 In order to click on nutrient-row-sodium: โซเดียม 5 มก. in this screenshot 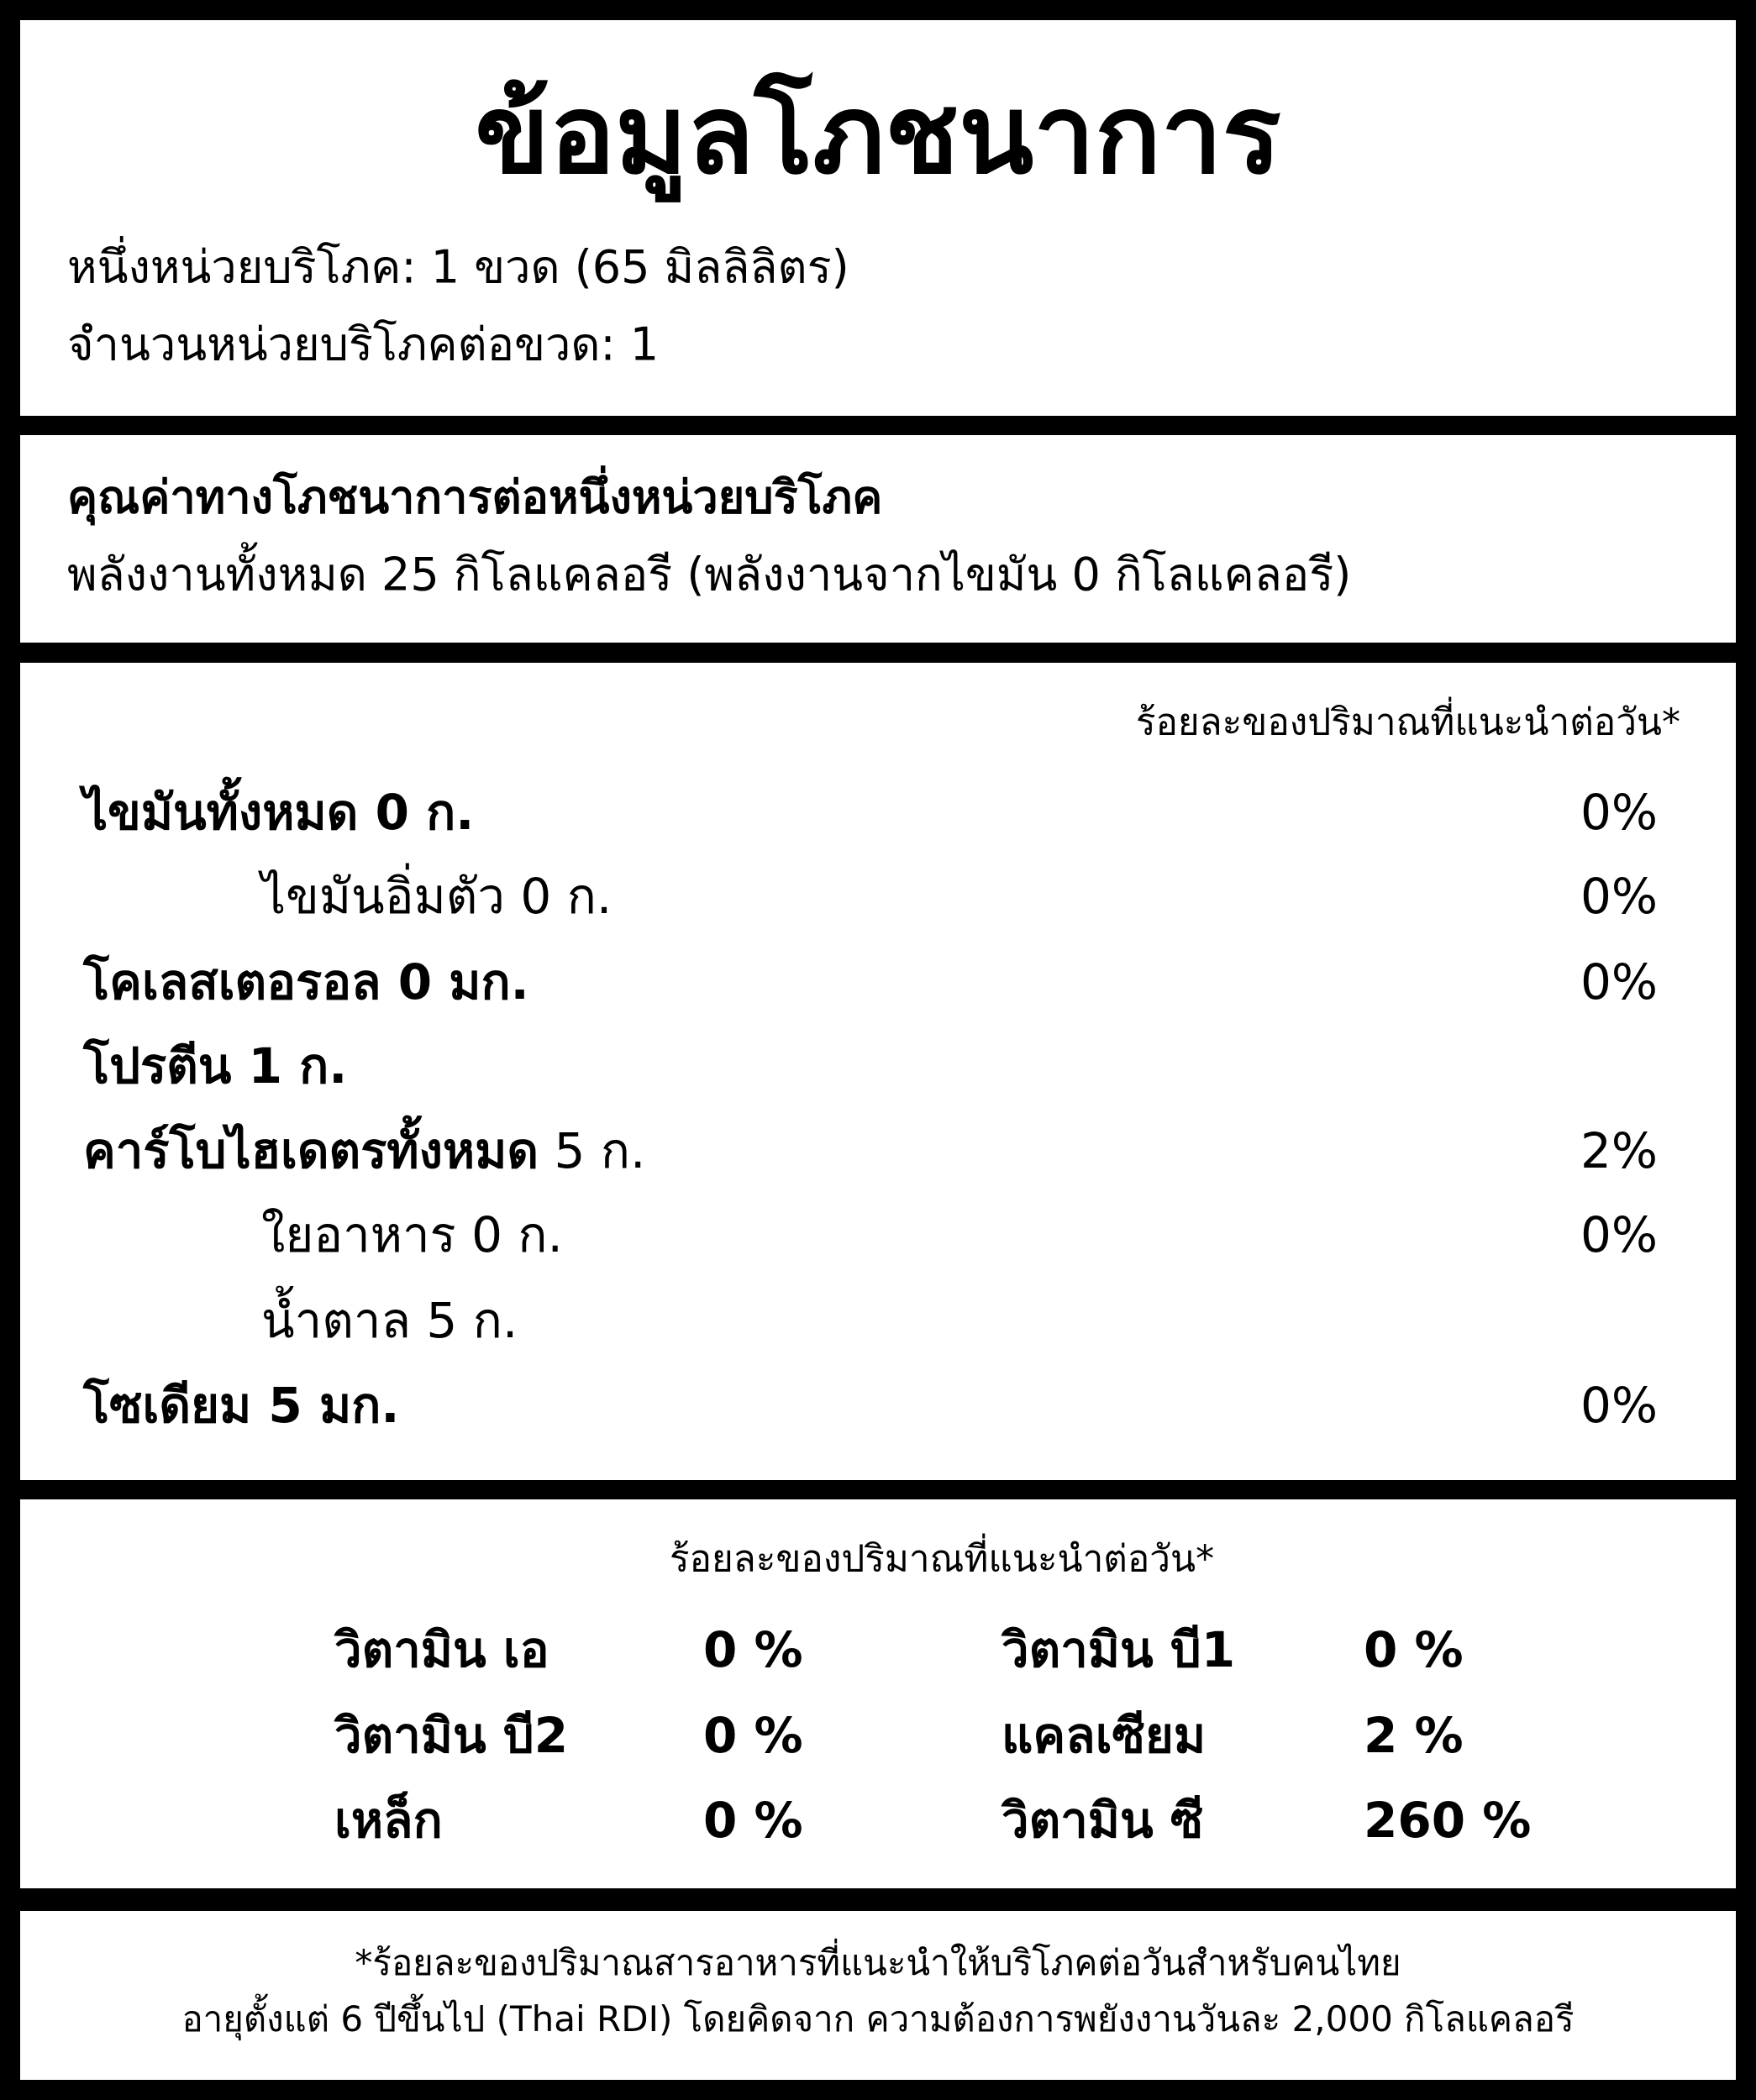, I will do `click(241, 1406)`.